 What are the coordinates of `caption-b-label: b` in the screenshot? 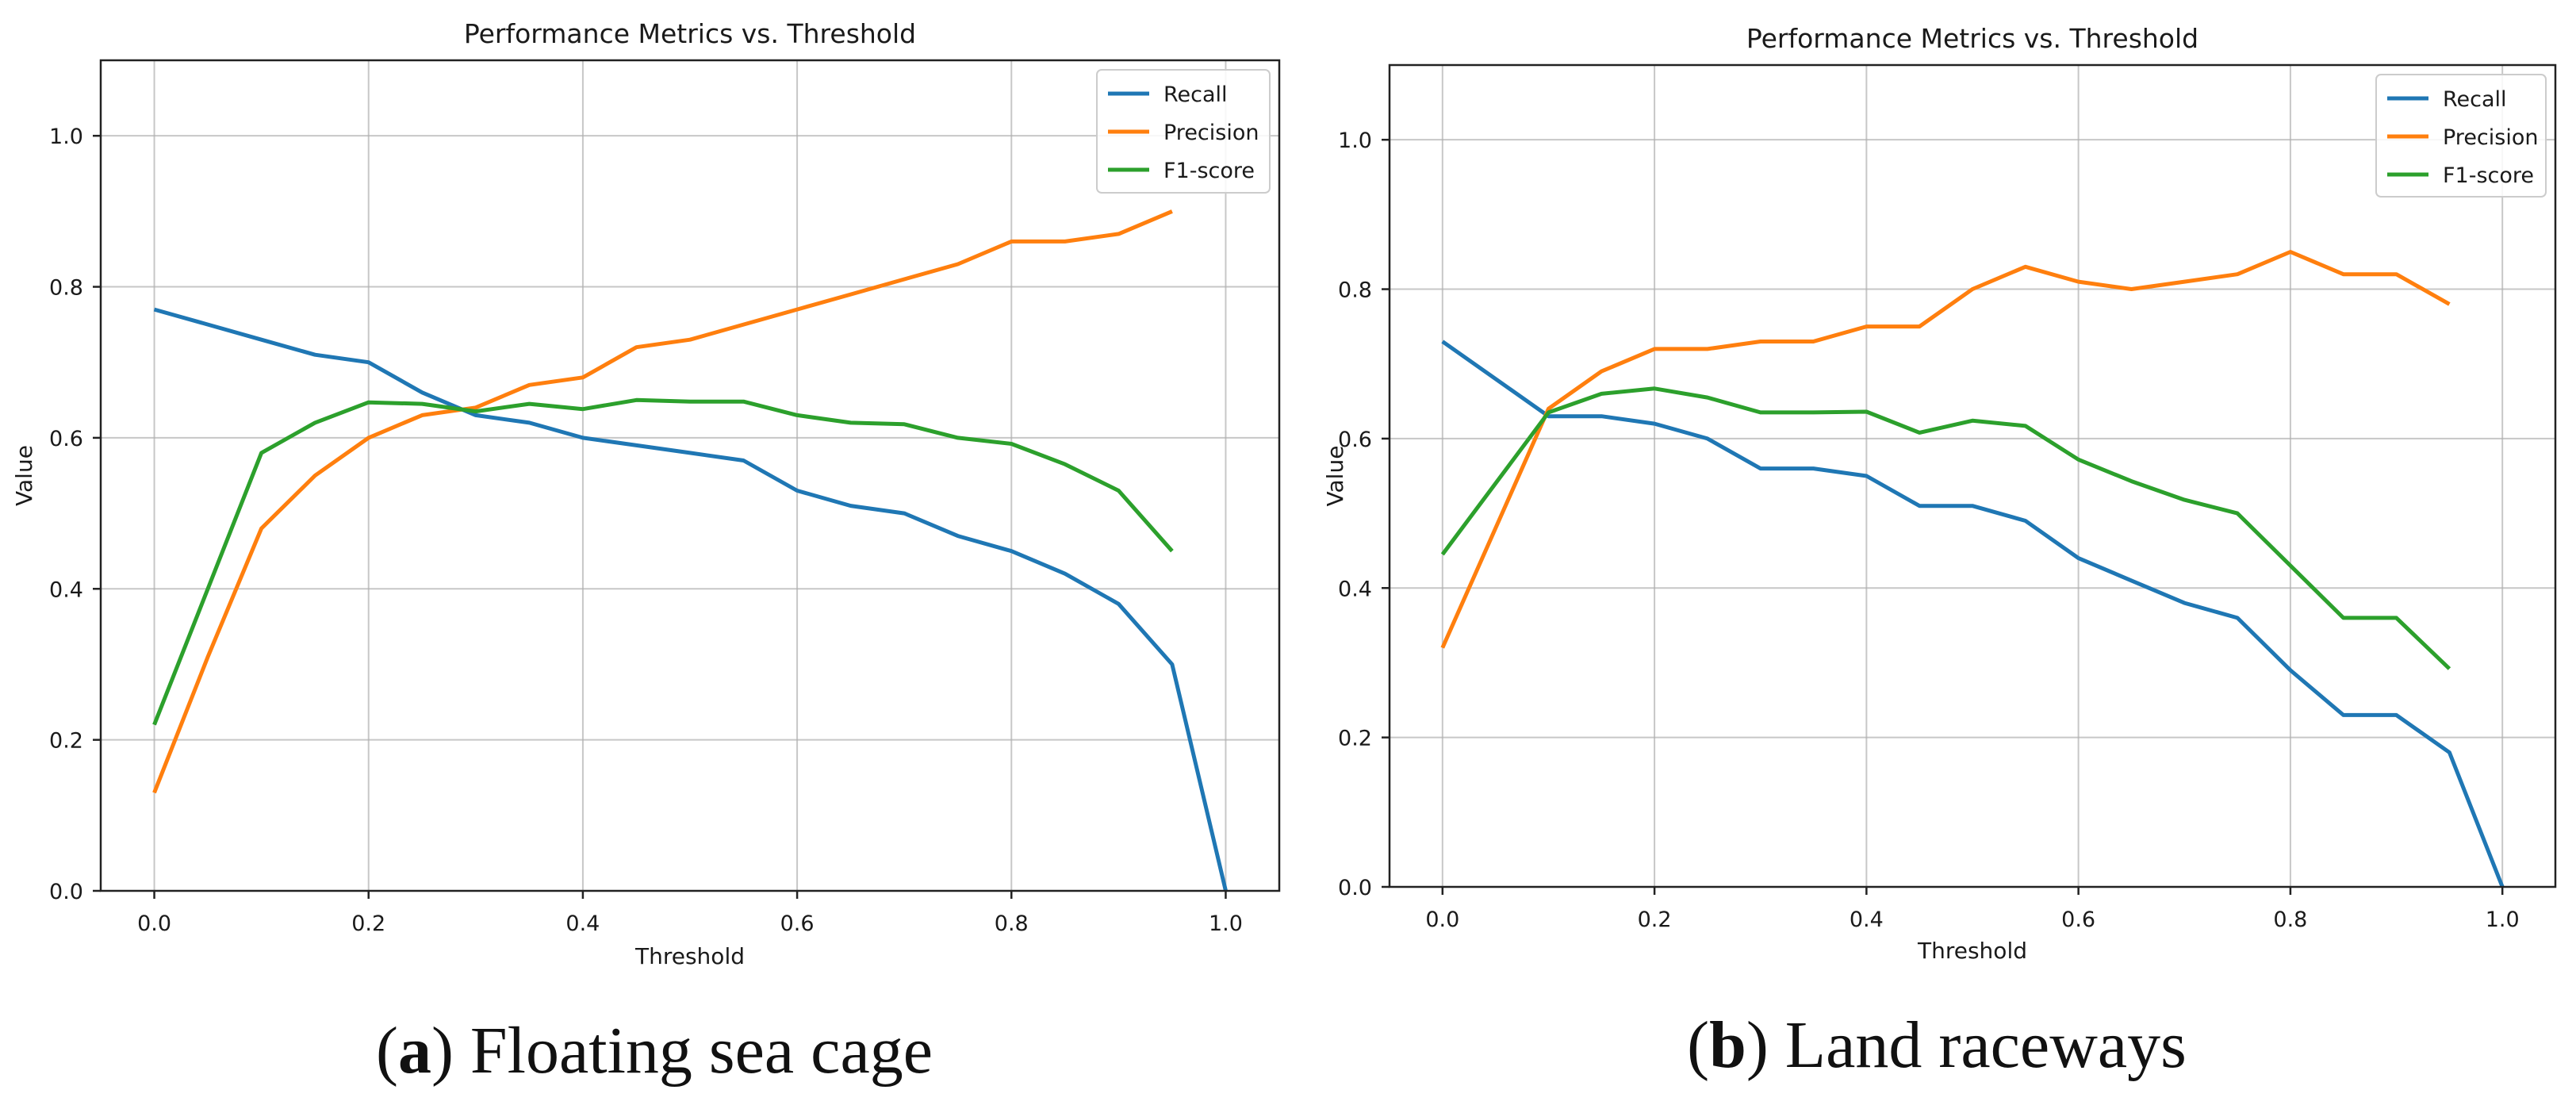 It's located at (1727, 1045).